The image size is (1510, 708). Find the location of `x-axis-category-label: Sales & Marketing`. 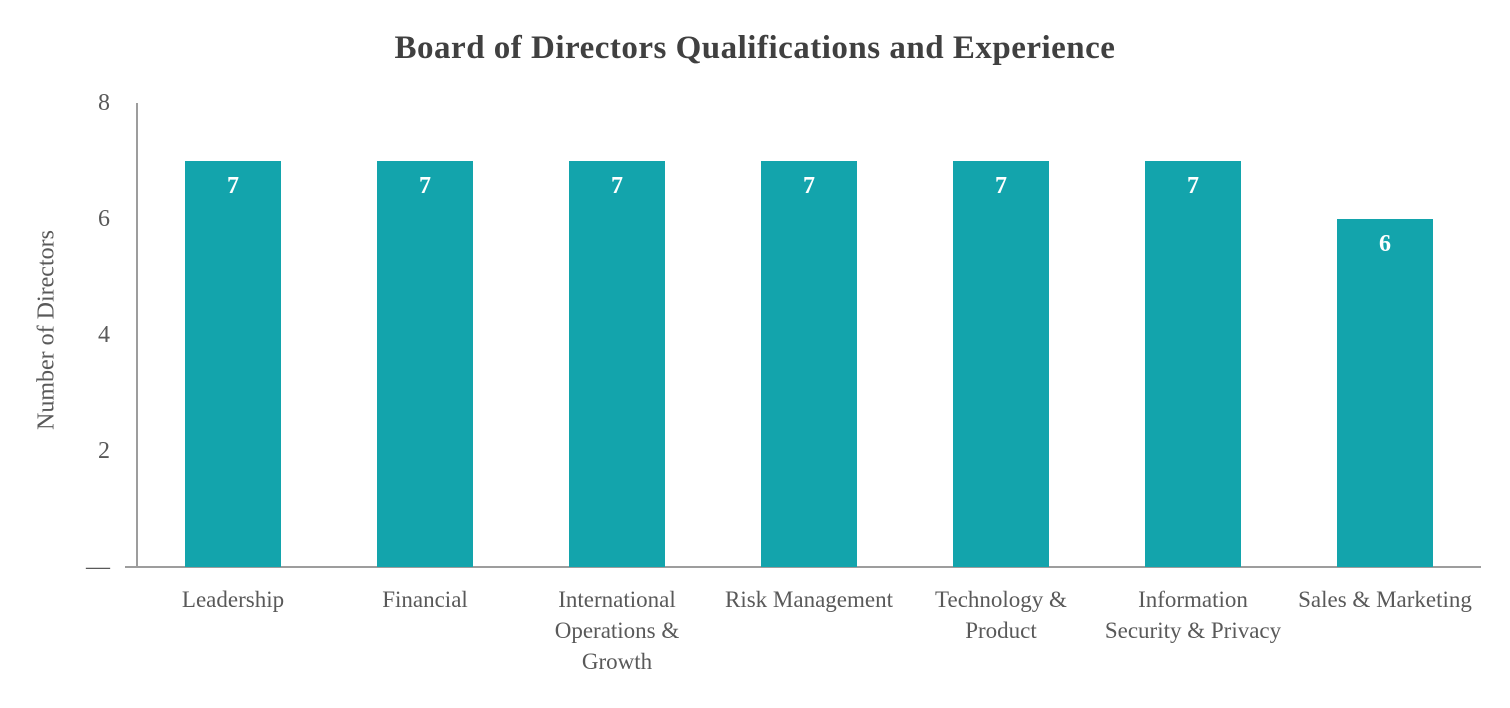

x-axis-category-label: Sales & Marketing is located at coordinates (1385, 599).